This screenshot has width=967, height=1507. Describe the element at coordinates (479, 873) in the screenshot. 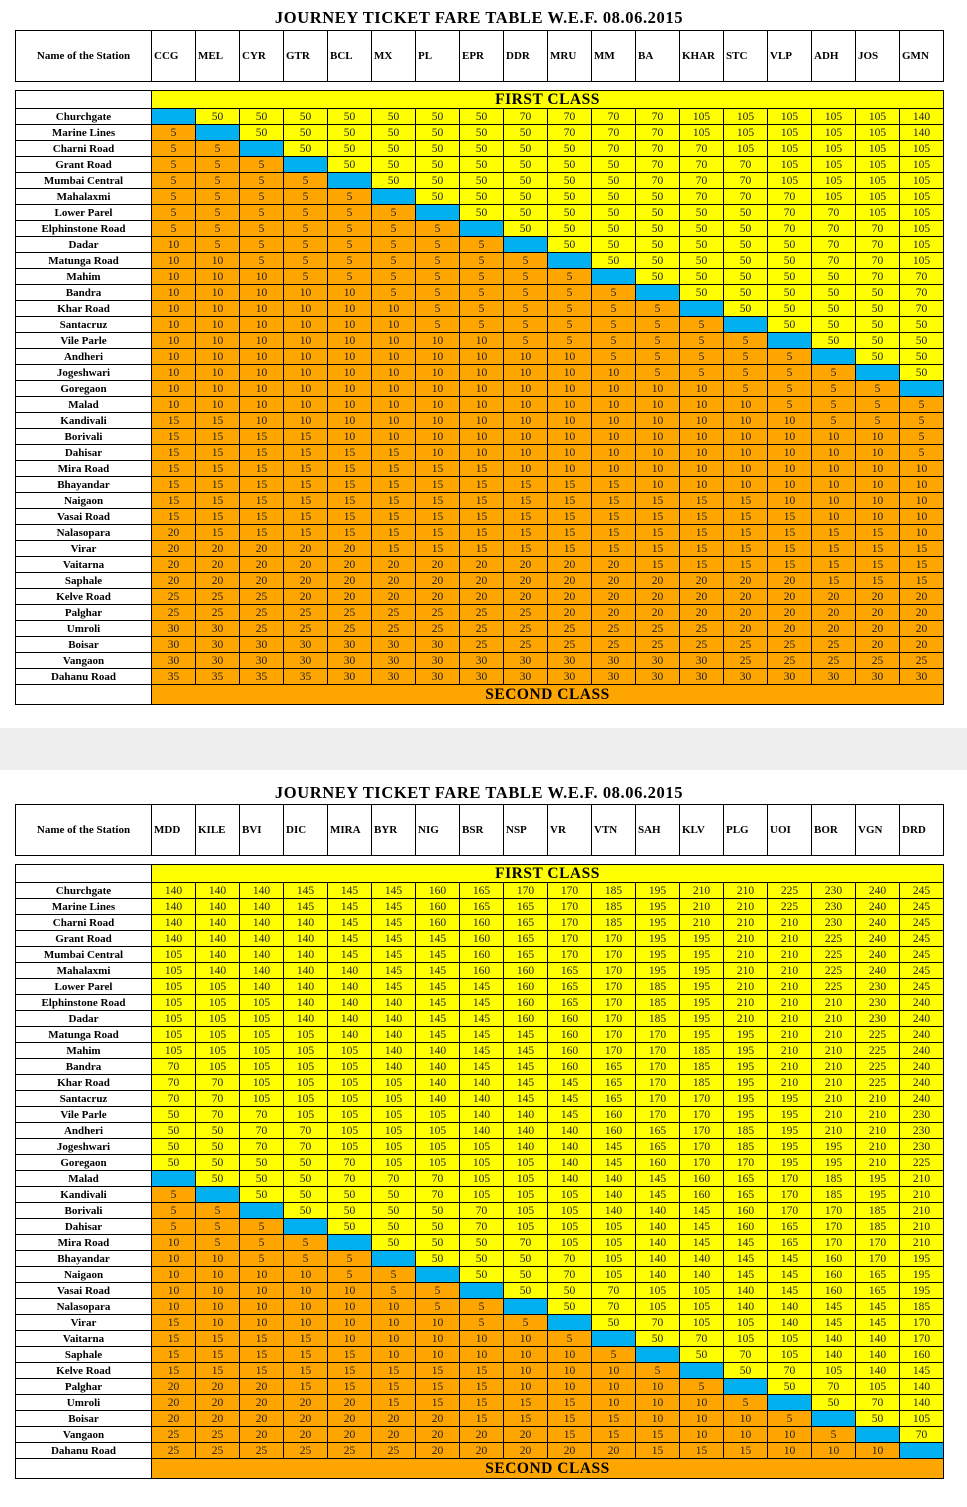

I see `first-class-row: FIRST CLASS` at that location.